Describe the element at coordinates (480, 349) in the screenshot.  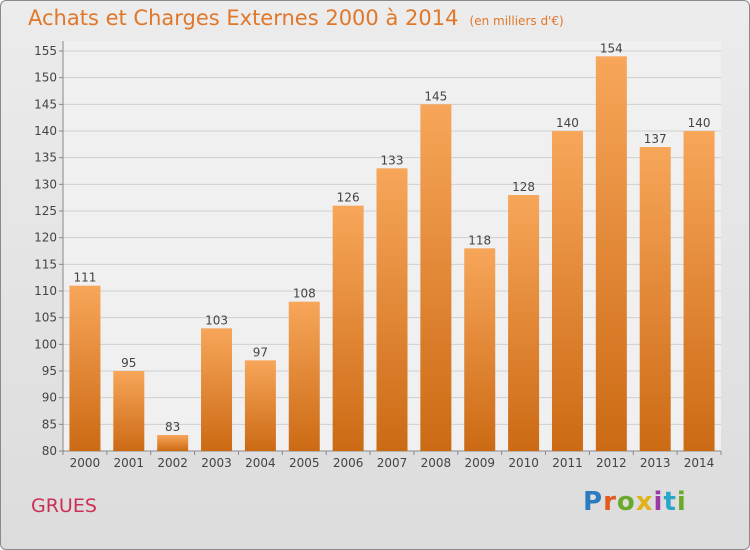
I see `bar-2009` at that location.